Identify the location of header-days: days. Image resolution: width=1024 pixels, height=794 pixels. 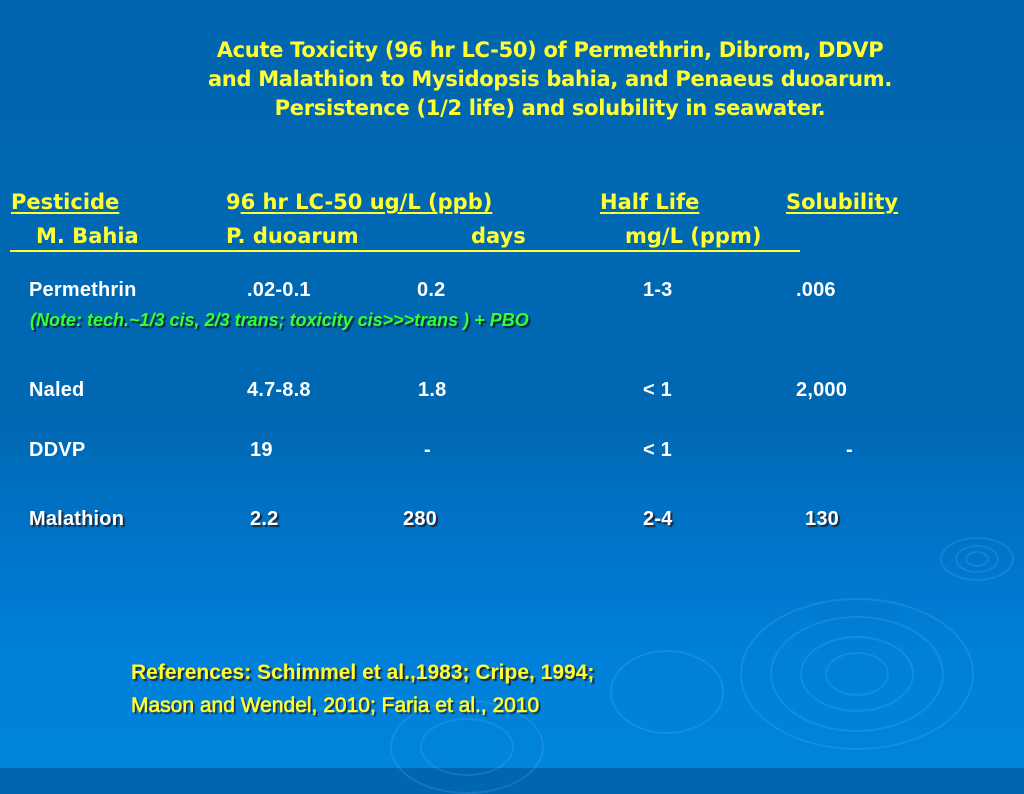
(498, 236).